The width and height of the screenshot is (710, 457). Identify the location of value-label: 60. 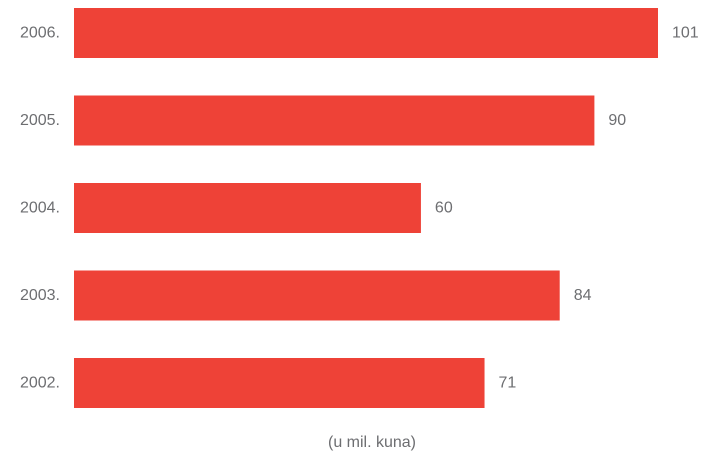
(444, 208).